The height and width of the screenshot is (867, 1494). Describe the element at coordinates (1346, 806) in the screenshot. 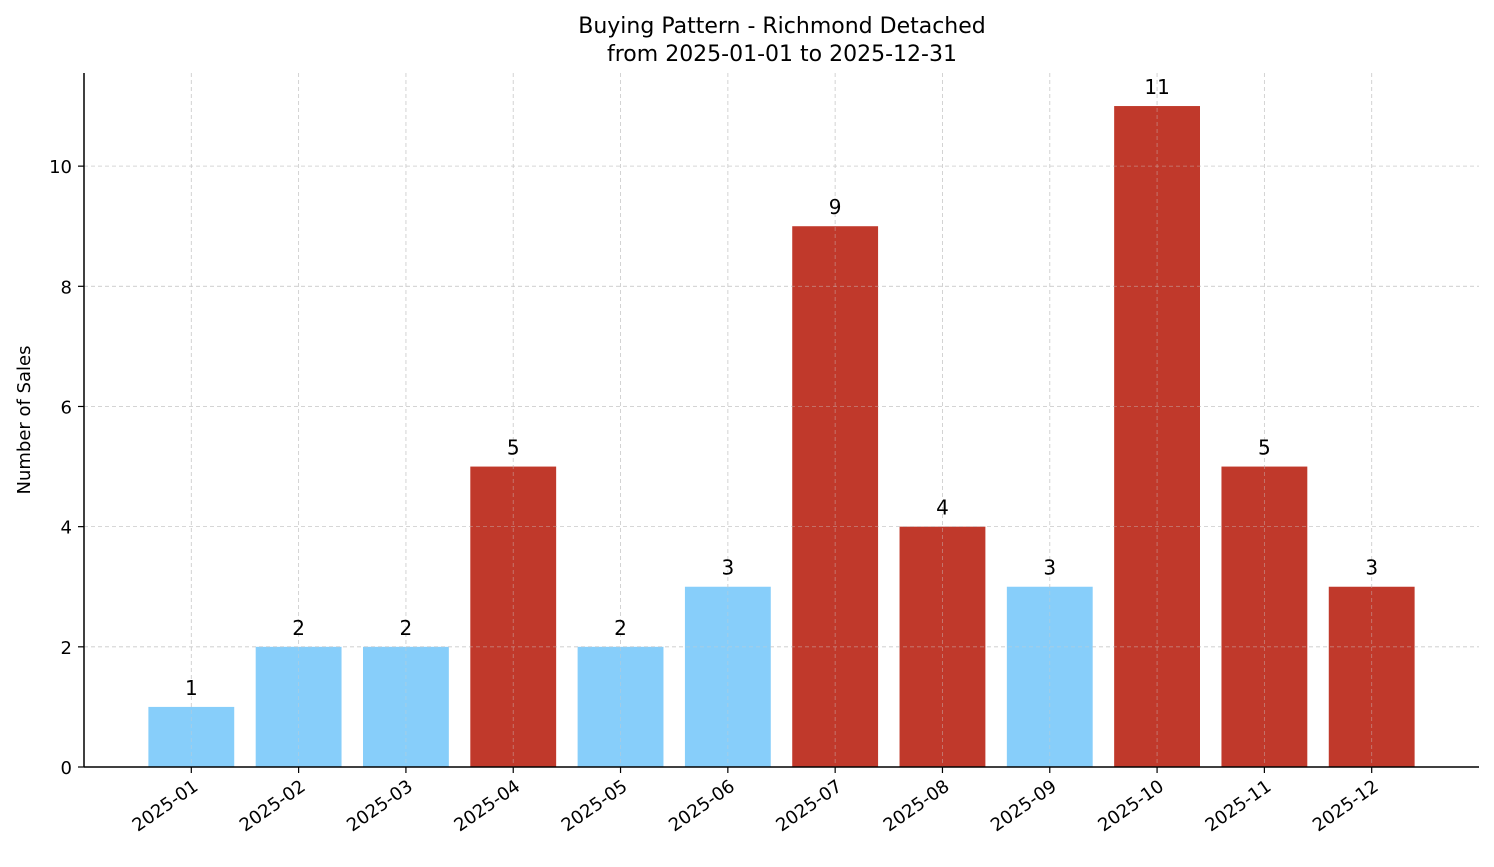

I see `x-tick-label: 2025-12` at that location.